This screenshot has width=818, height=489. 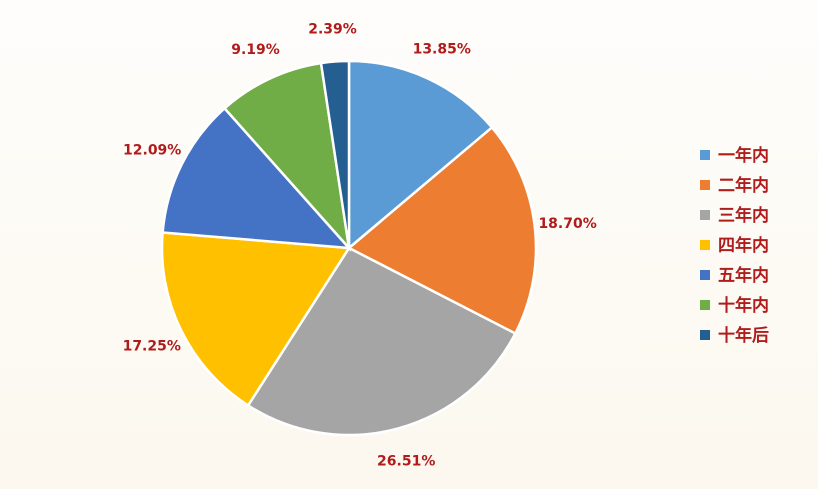 I want to click on data-label: 17.25%, so click(x=152, y=346).